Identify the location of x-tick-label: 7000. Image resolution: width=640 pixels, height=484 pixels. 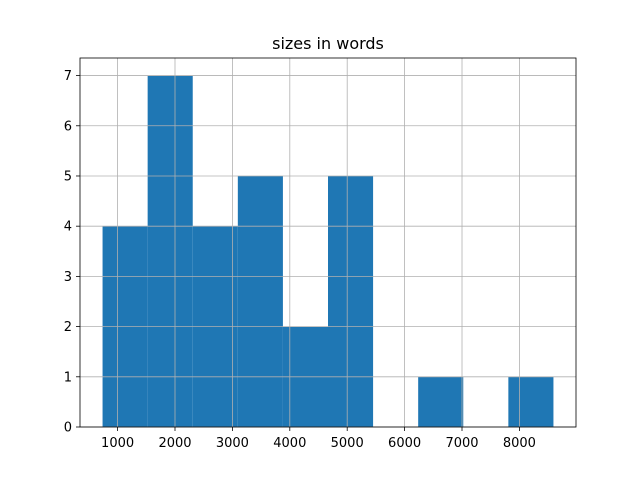
(461, 443).